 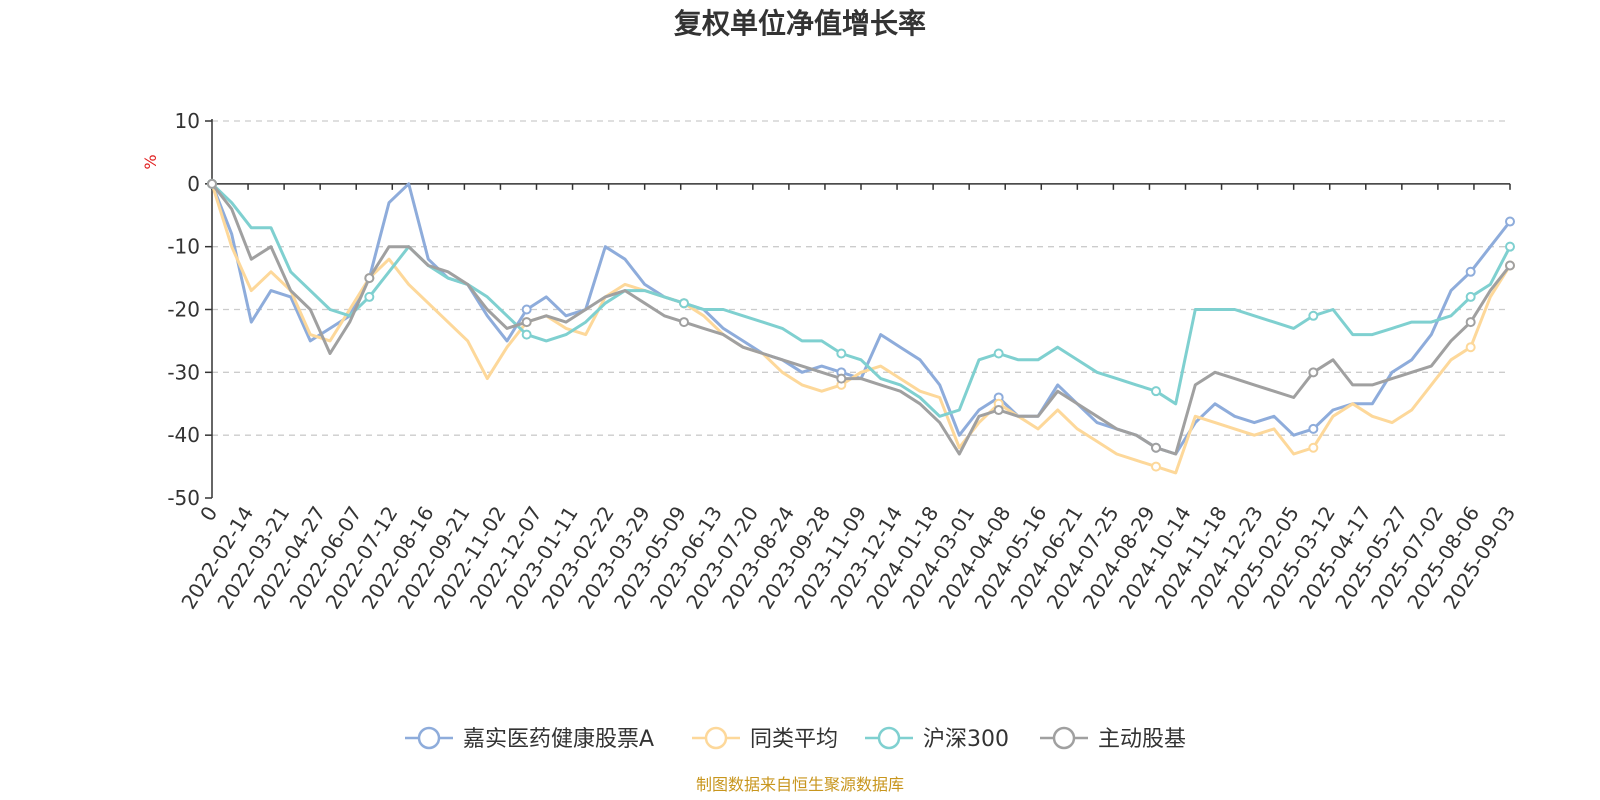 What do you see at coordinates (966, 739) in the screenshot?
I see `legend-label: 沪深300` at bounding box center [966, 739].